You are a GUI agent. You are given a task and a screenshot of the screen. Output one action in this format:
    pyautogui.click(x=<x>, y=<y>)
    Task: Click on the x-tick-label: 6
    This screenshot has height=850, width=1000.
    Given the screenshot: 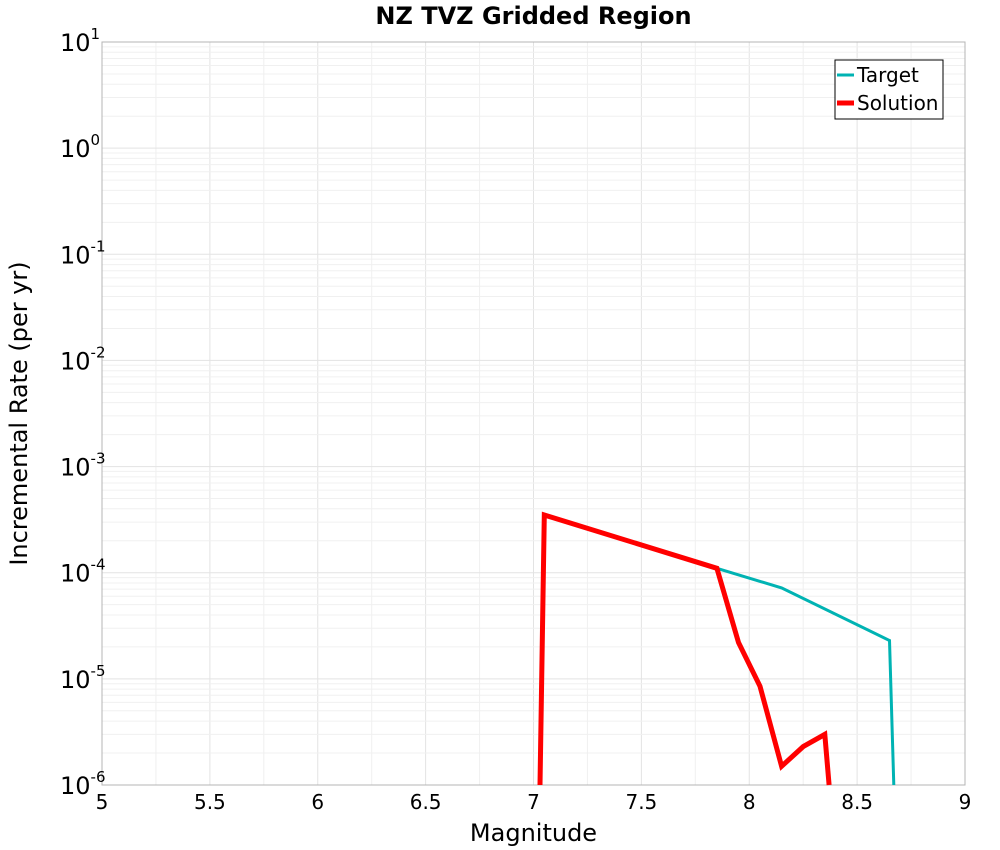 What is the action you would take?
    pyautogui.click(x=317, y=802)
    